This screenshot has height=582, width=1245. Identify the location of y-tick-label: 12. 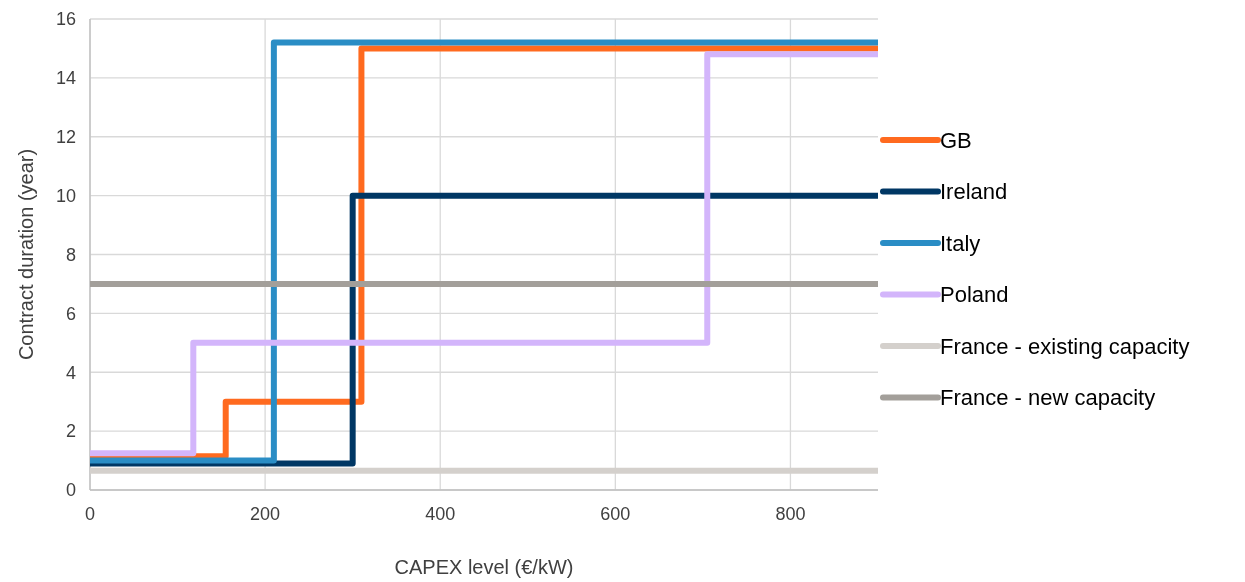
(65, 137).